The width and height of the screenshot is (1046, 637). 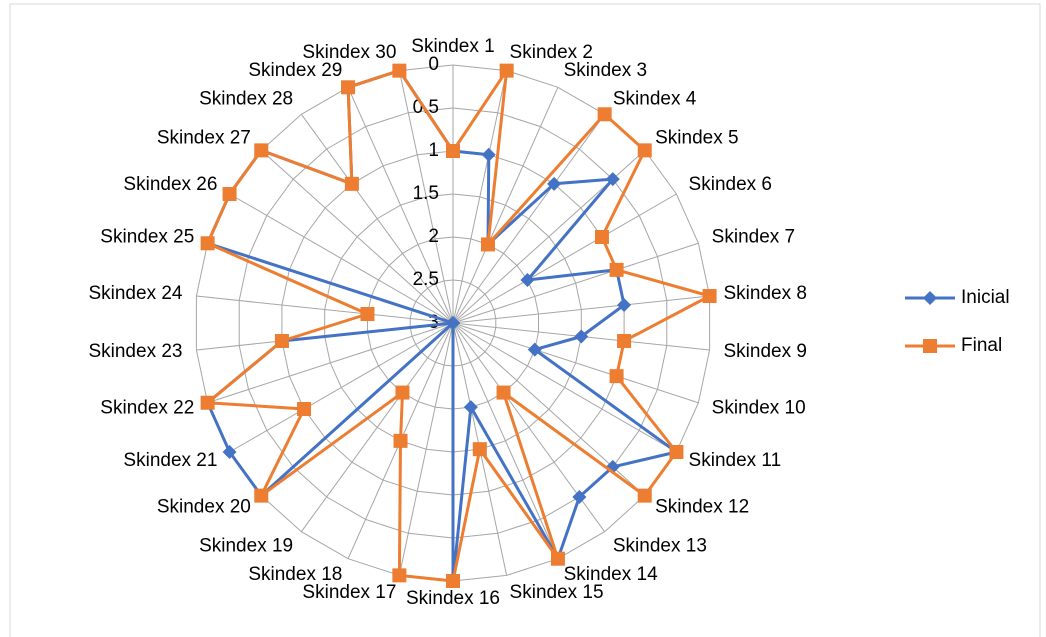 What do you see at coordinates (605, 70) in the screenshot?
I see `category-label: Skindex 3` at bounding box center [605, 70].